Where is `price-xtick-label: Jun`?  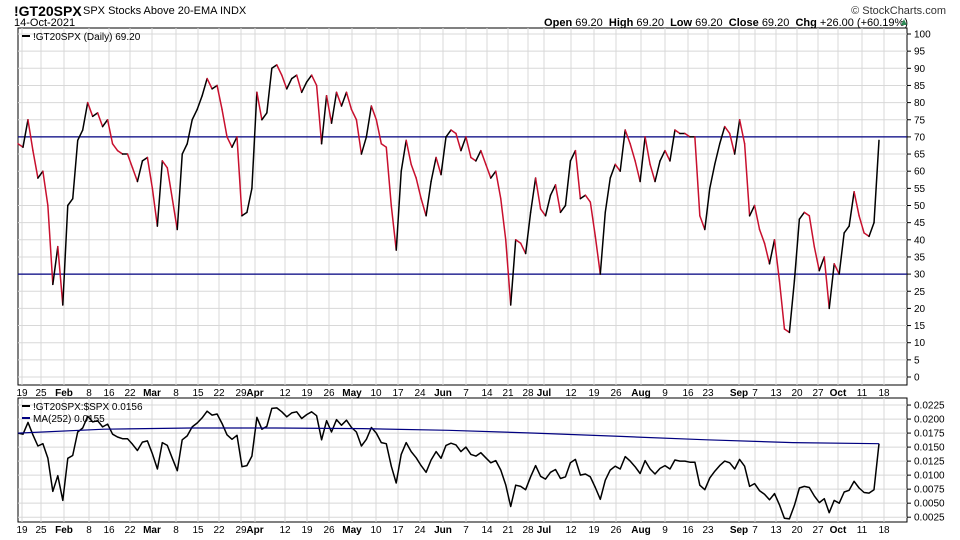
price-xtick-label: Jun is located at coordinates (443, 393).